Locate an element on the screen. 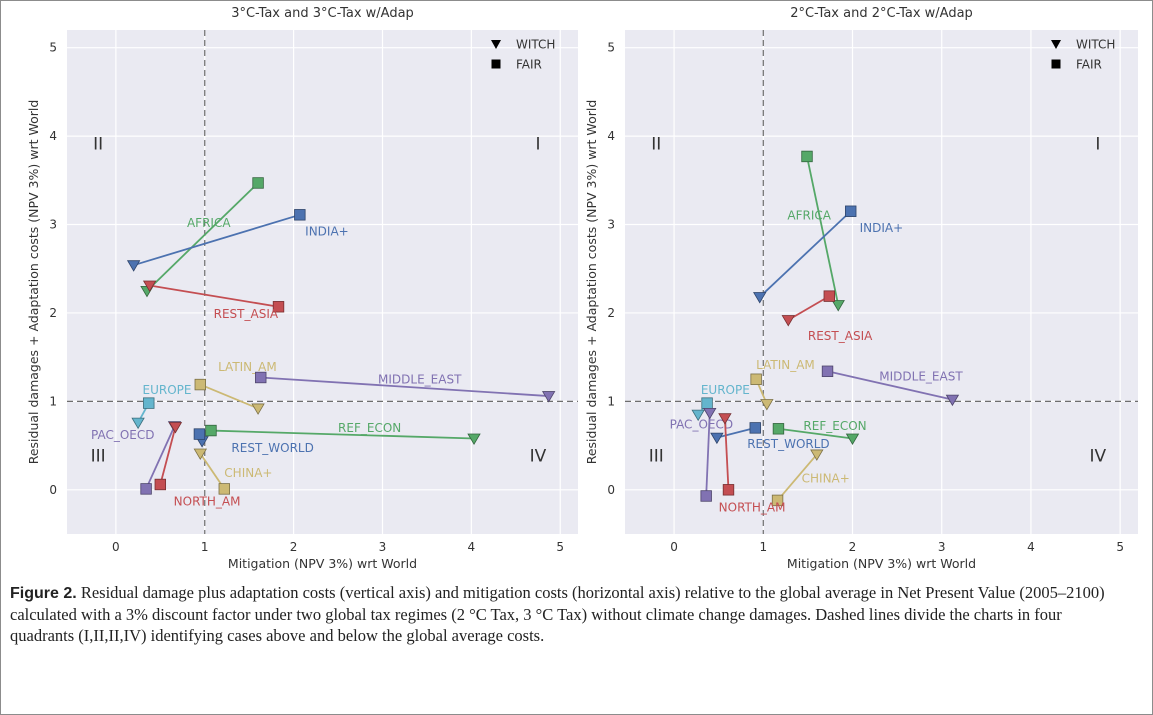 This screenshot has width=1153, height=715. x-axis-label: Mitigation (NPV 3%) wrt World is located at coordinates (322, 563).